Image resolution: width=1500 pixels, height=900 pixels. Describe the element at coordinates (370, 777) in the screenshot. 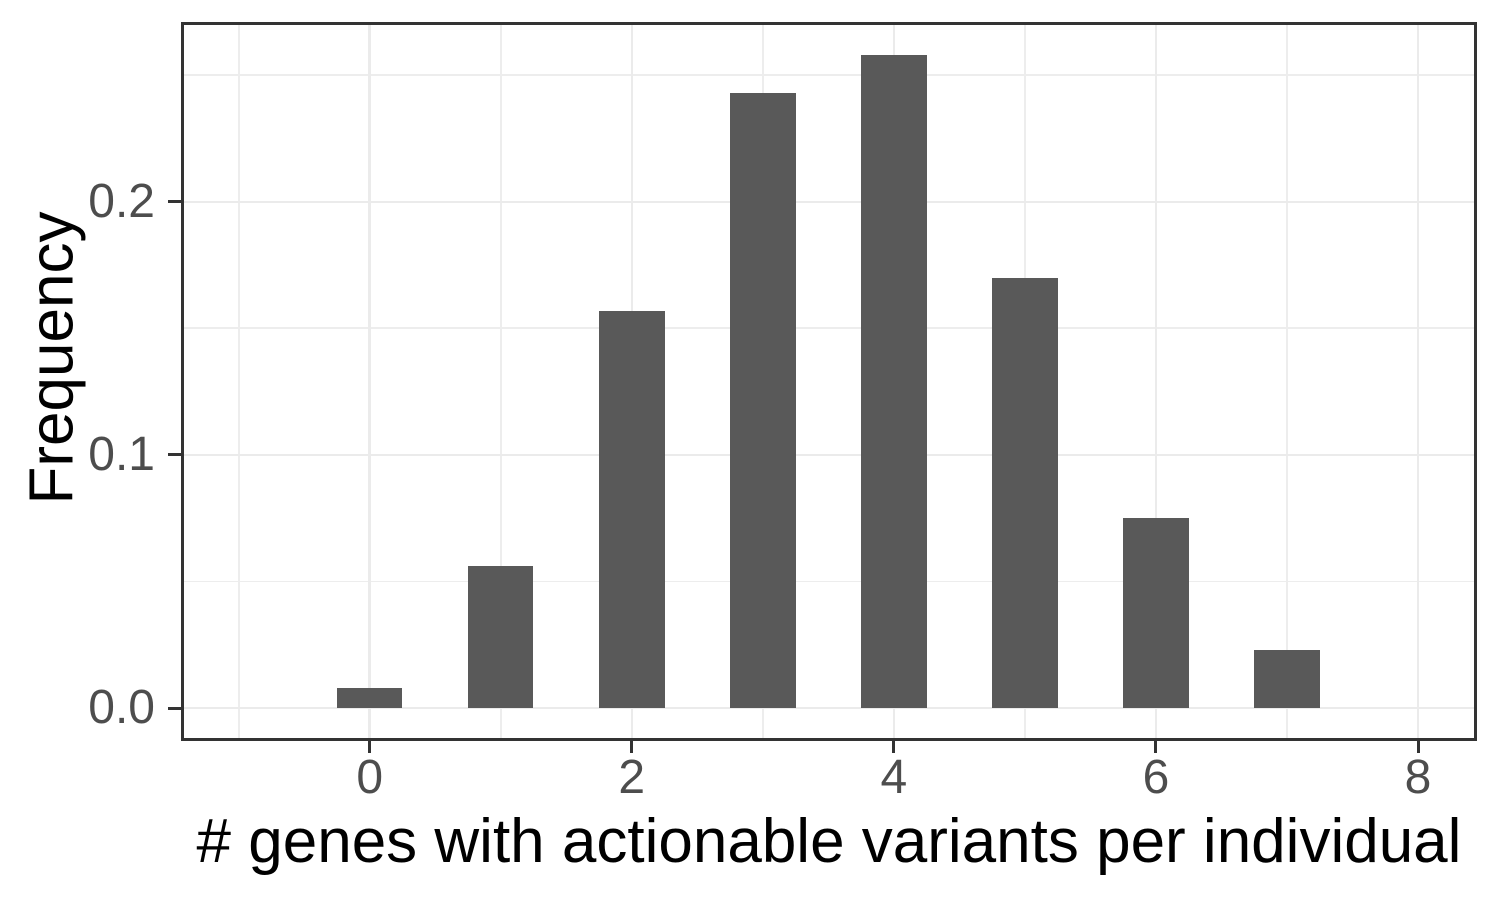

I see `x-tick-label: 0` at that location.